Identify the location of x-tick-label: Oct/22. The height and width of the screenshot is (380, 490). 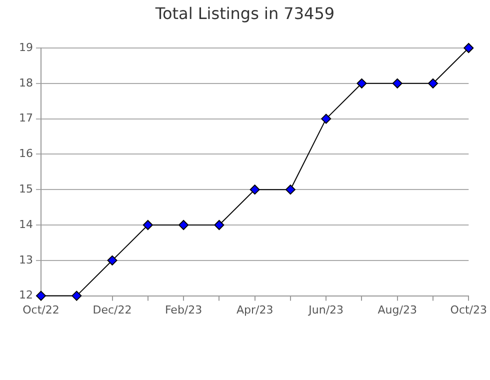
(41, 309).